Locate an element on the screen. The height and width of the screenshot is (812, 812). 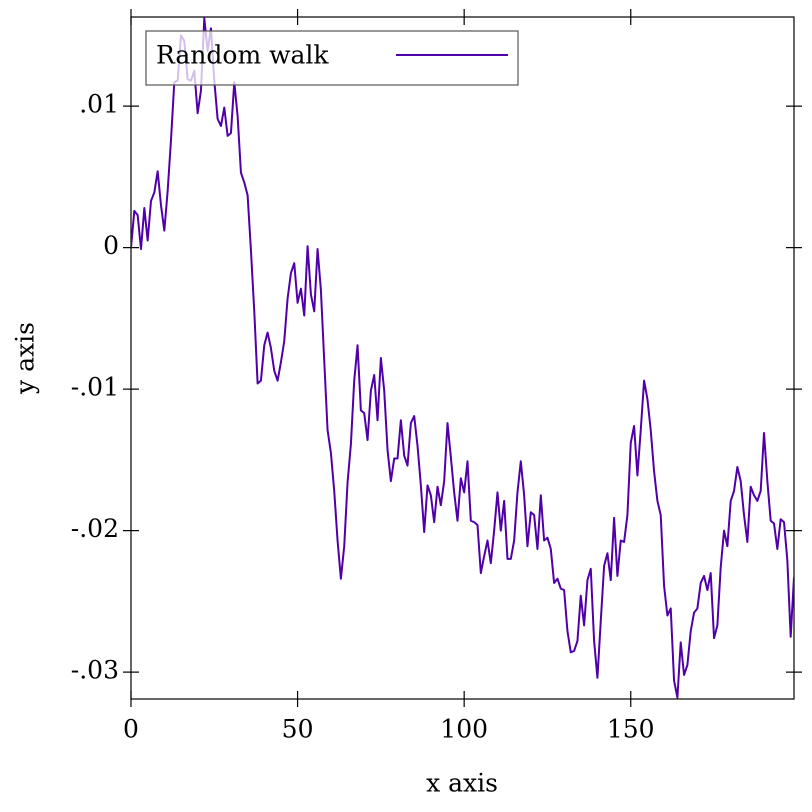
y-tick-label: 0 is located at coordinates (111, 245).